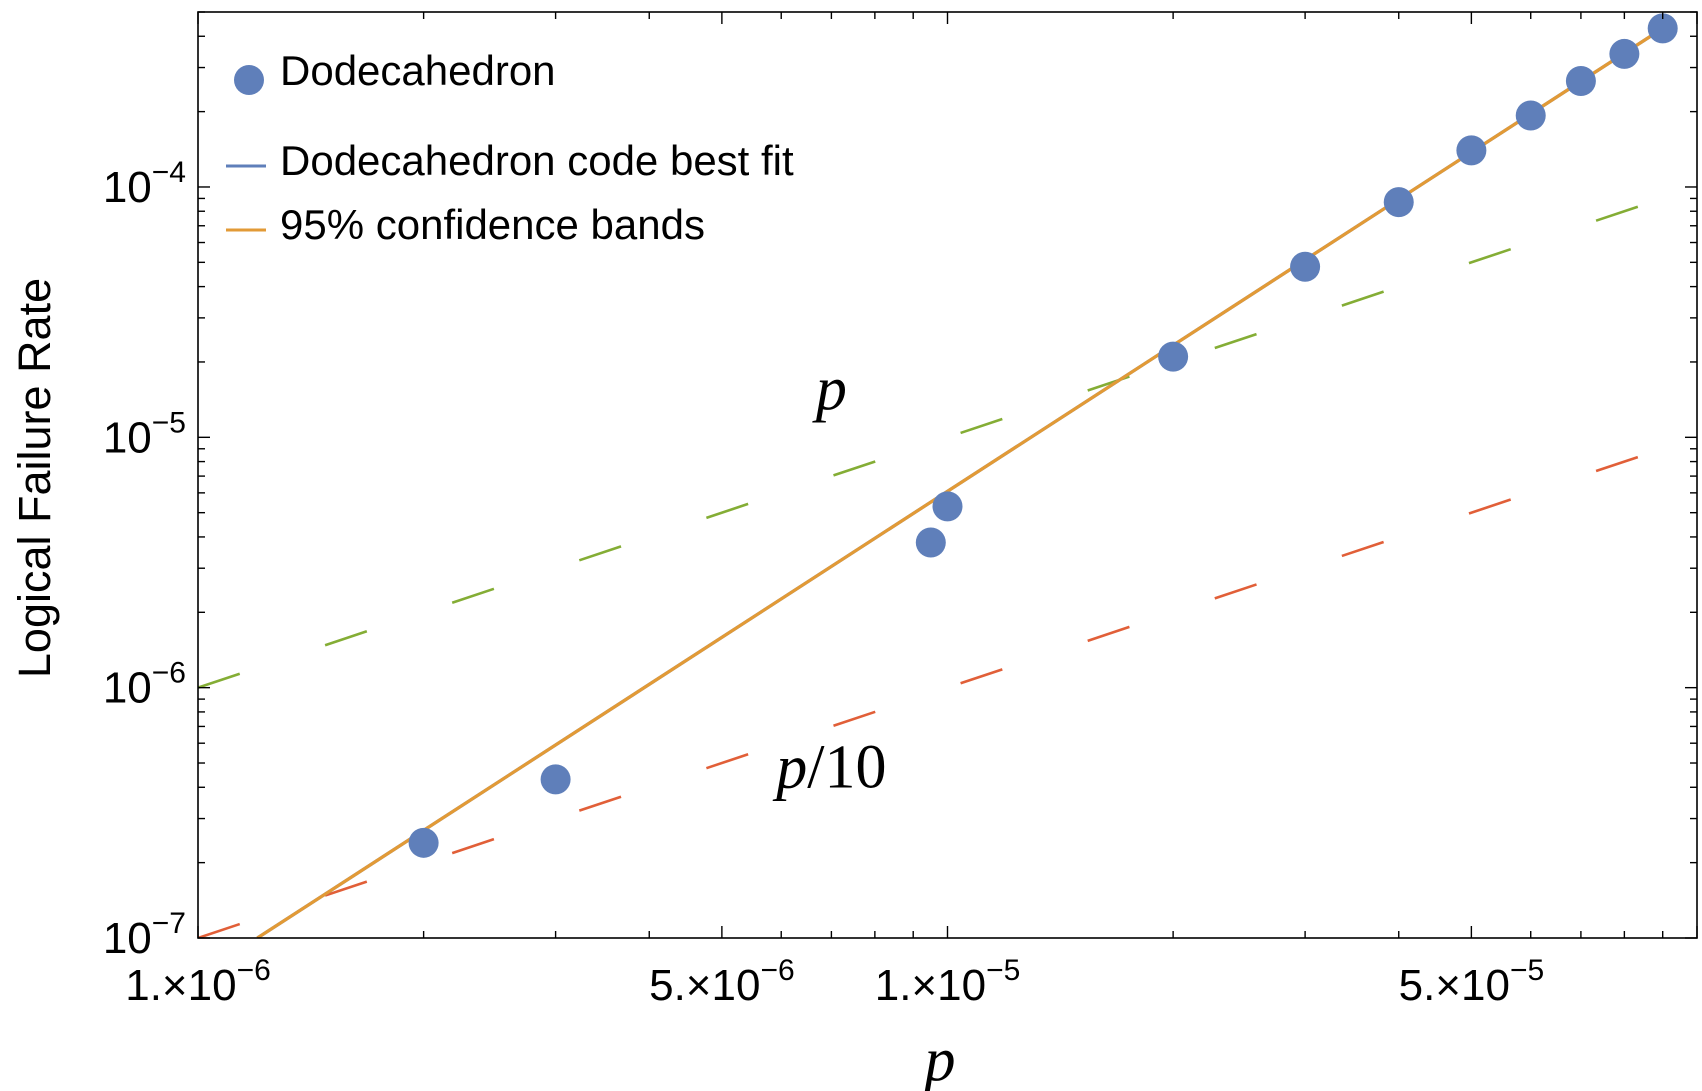 The height and width of the screenshot is (1091, 1702). What do you see at coordinates (249, 80) in the screenshot?
I see `legend-point-symbol` at bounding box center [249, 80].